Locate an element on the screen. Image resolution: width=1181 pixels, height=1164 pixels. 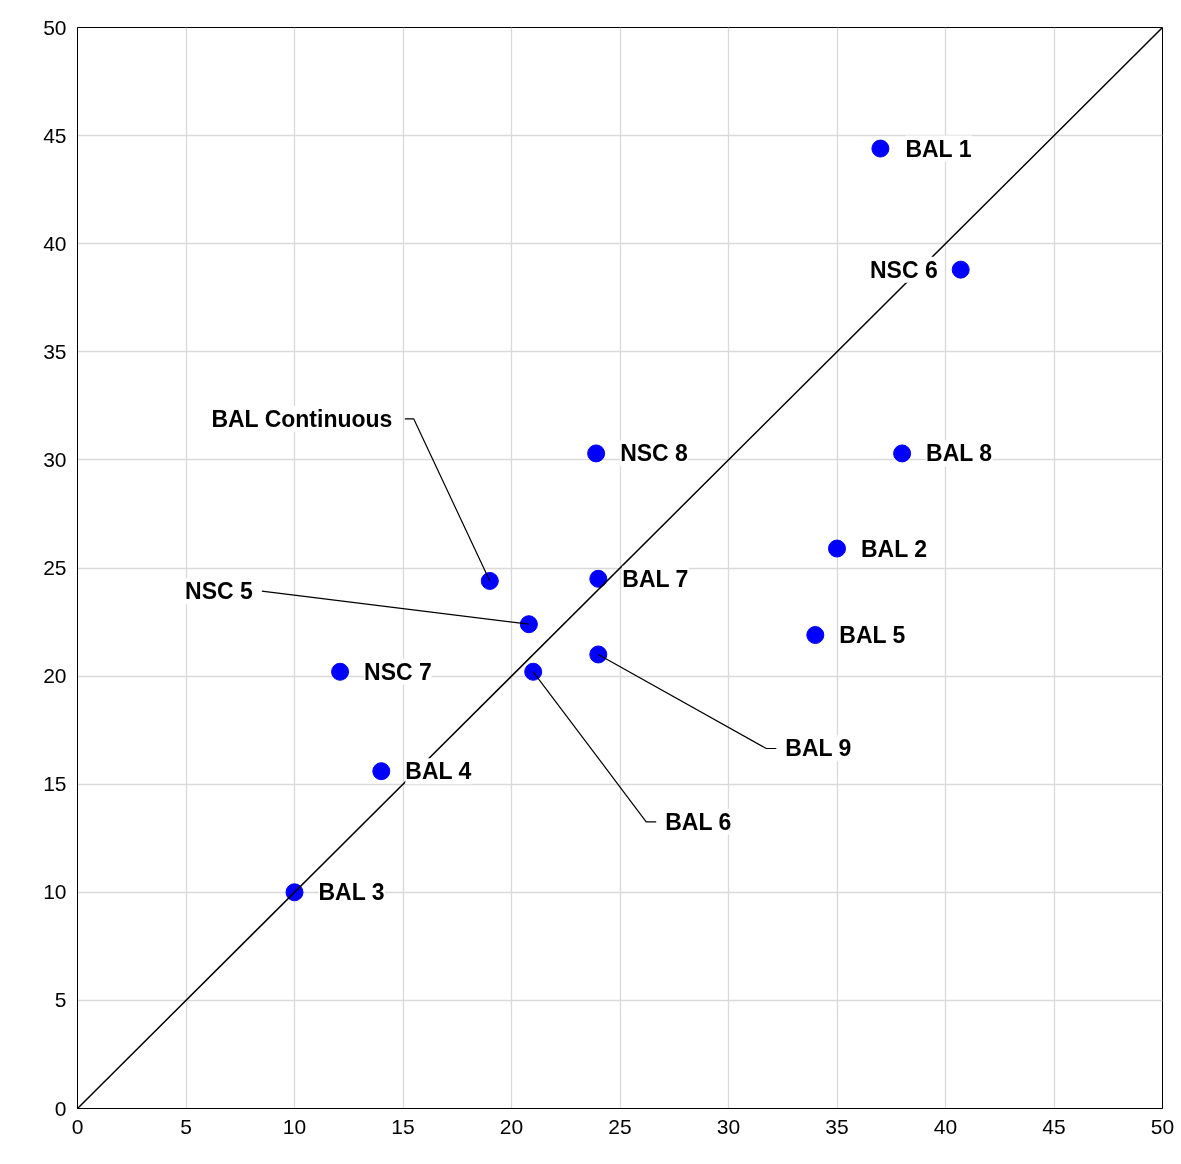
y-tick-label: 35 is located at coordinates (55, 351).